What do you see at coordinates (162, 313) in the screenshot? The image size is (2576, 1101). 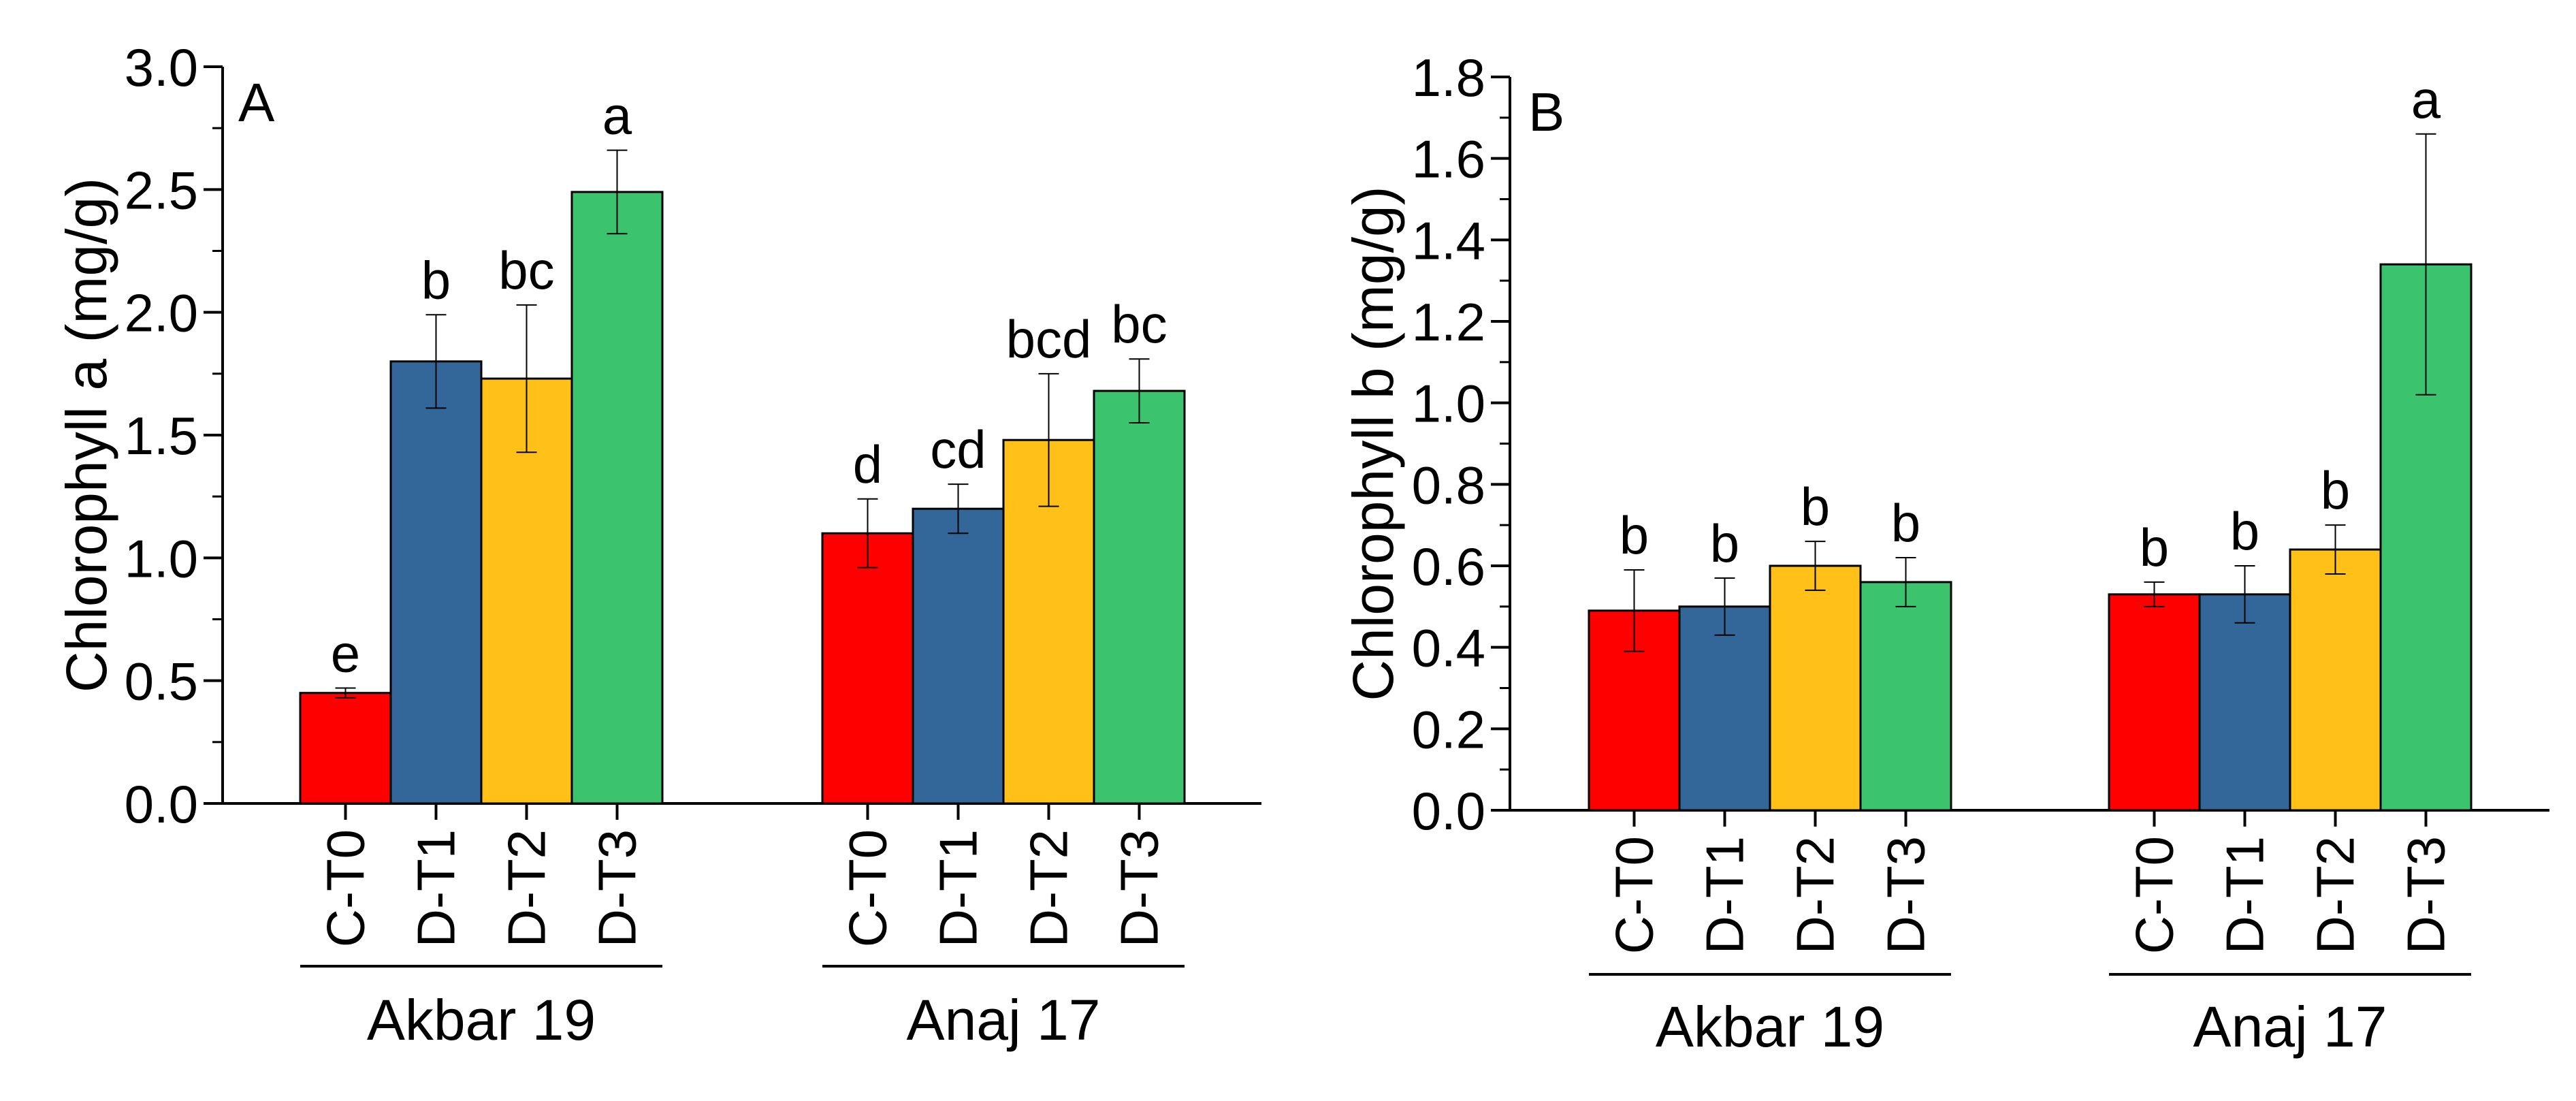 I see `y-tick-label: 2.0` at bounding box center [162, 313].